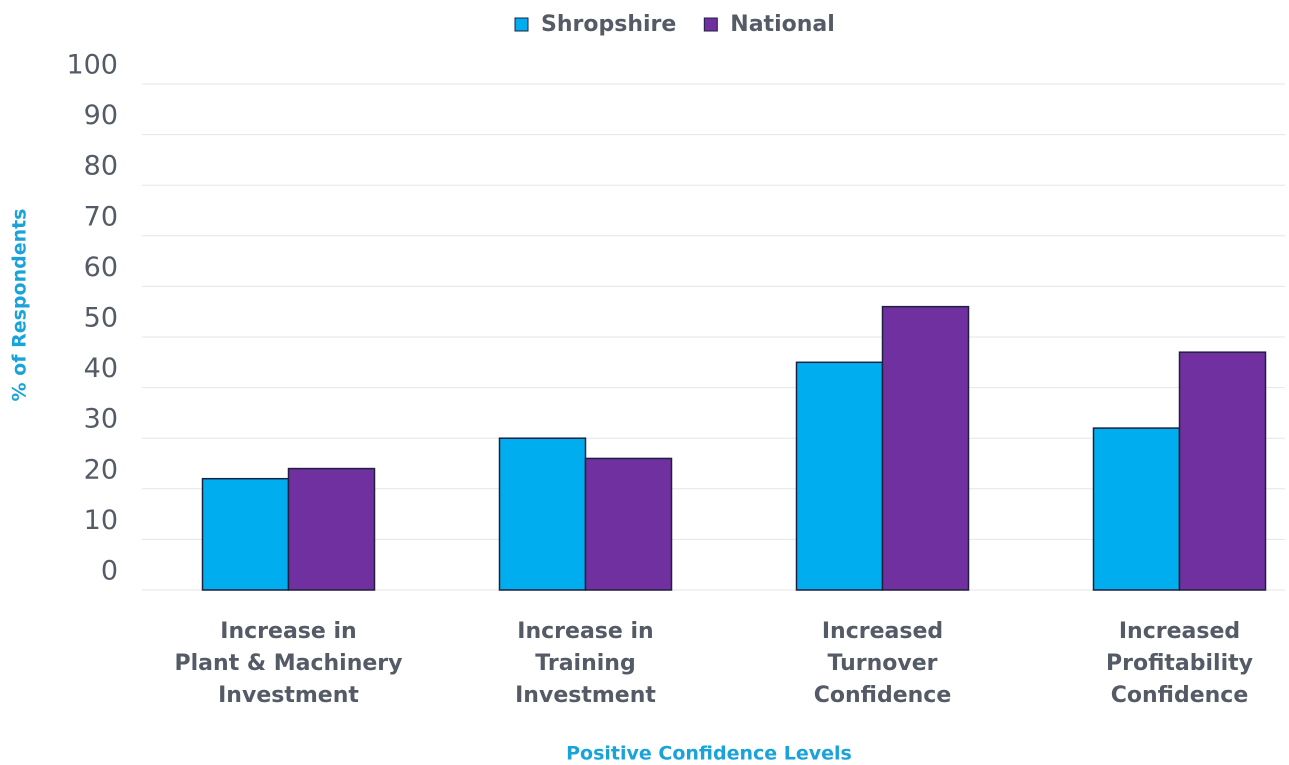 This screenshot has width=1289, height=765. Describe the element at coordinates (101, 368) in the screenshot. I see `y-tick-label: 40` at that location.